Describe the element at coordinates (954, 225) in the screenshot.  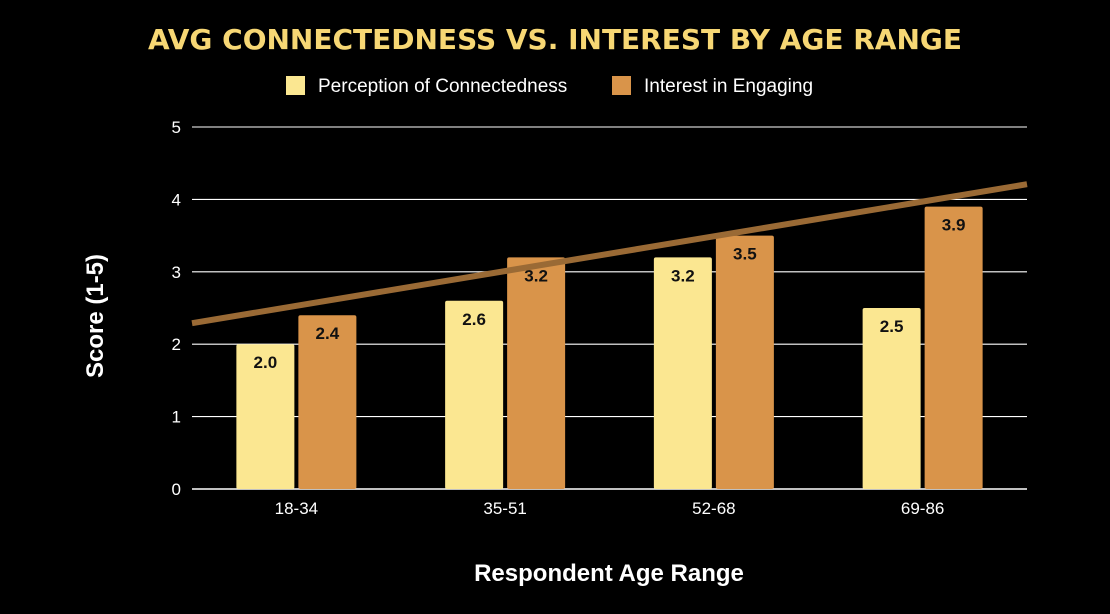
I see `data-label: 3.9` at that location.